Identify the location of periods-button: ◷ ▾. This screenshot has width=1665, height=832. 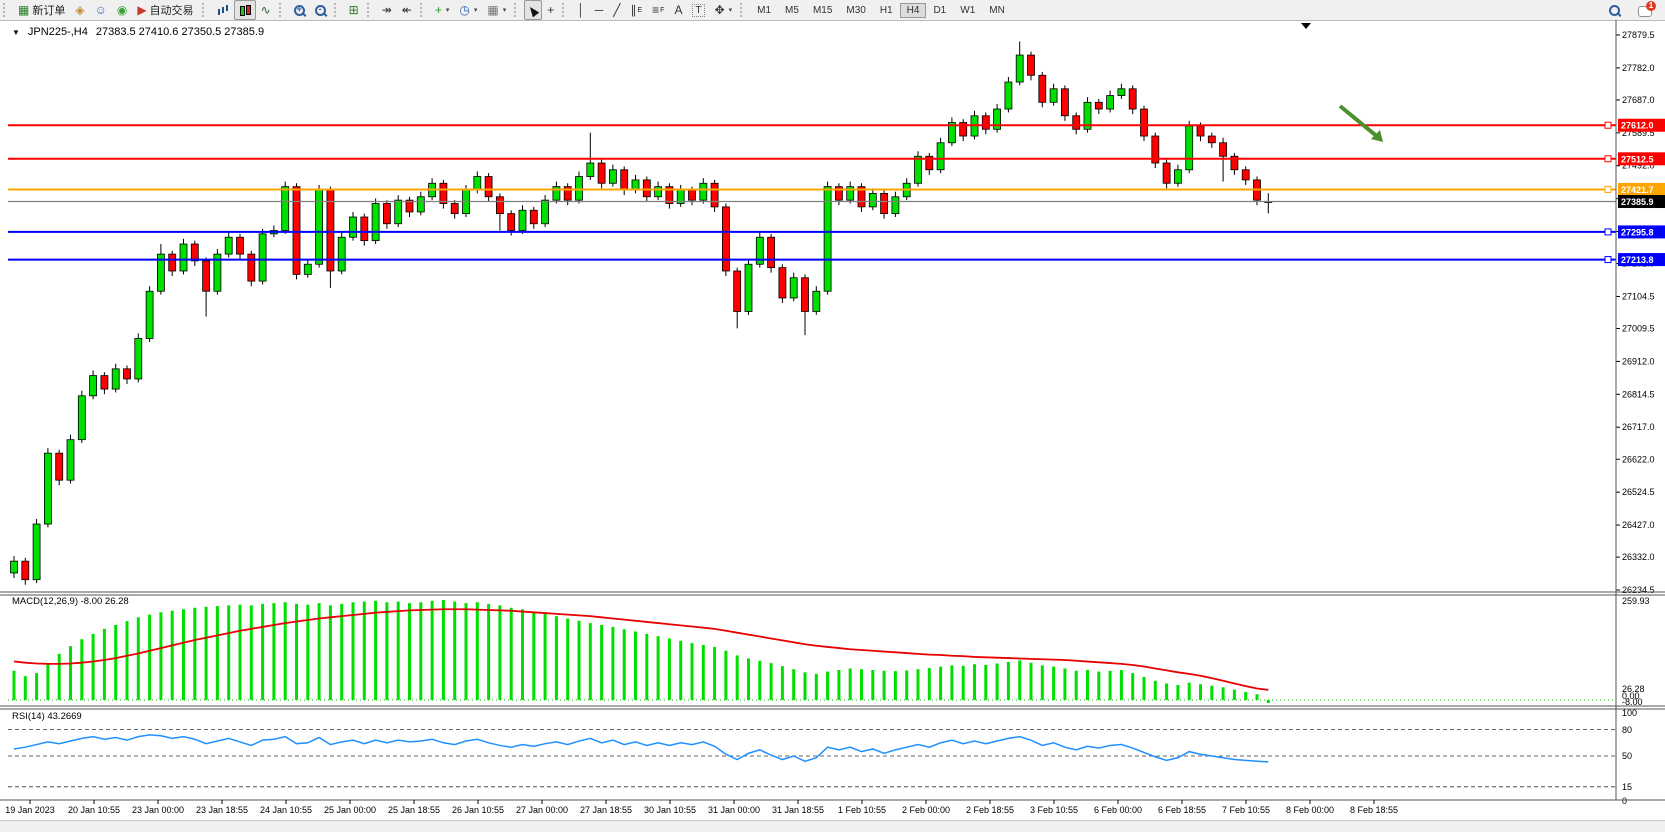
(468, 10).